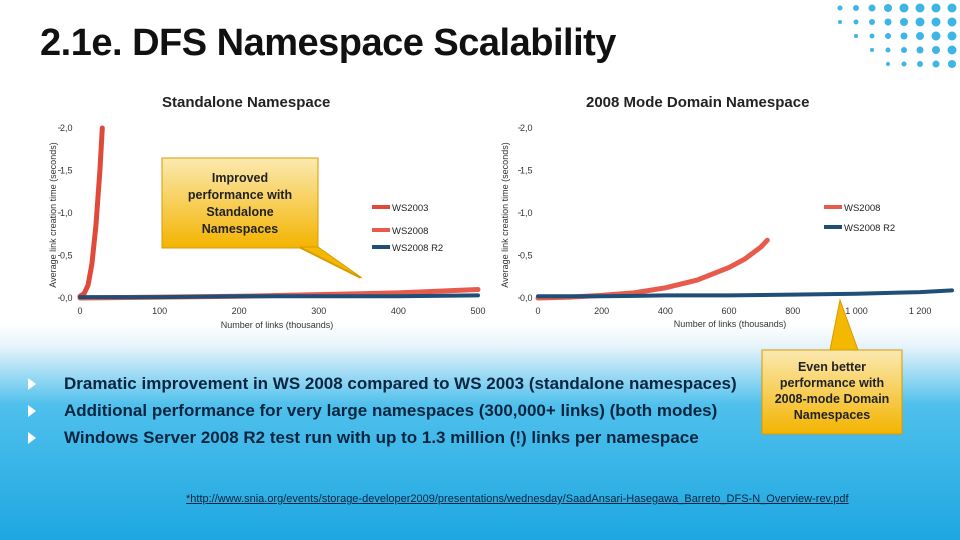  Describe the element at coordinates (66, 213) in the screenshot. I see `standalone-y-tick-label: 1,0` at that location.